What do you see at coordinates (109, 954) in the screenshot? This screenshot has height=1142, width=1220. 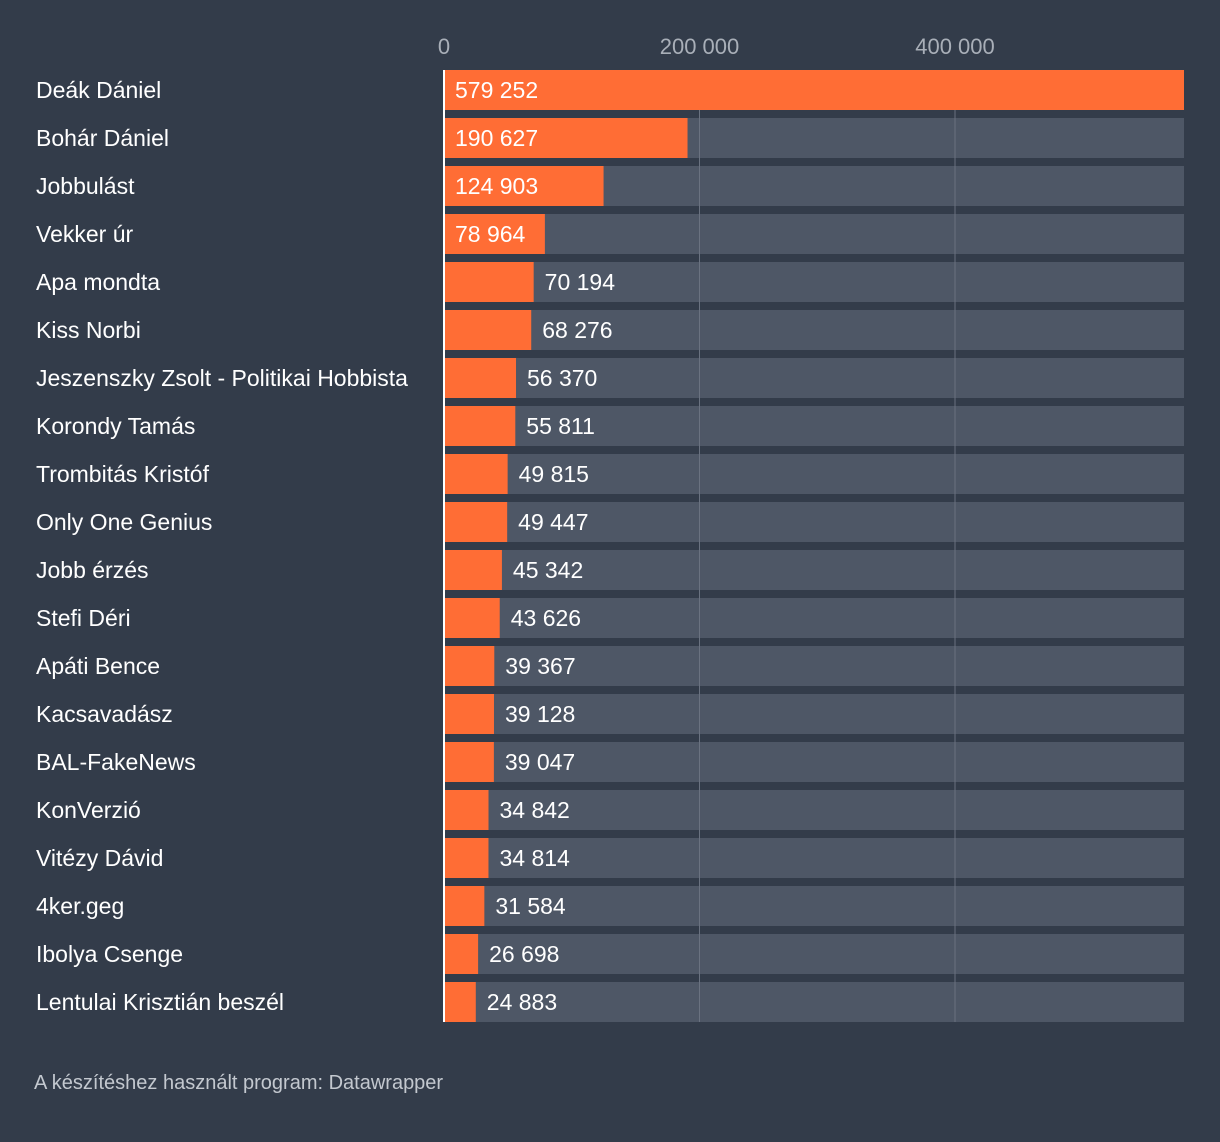 I see `category-label: Ibolya Csenge` at bounding box center [109, 954].